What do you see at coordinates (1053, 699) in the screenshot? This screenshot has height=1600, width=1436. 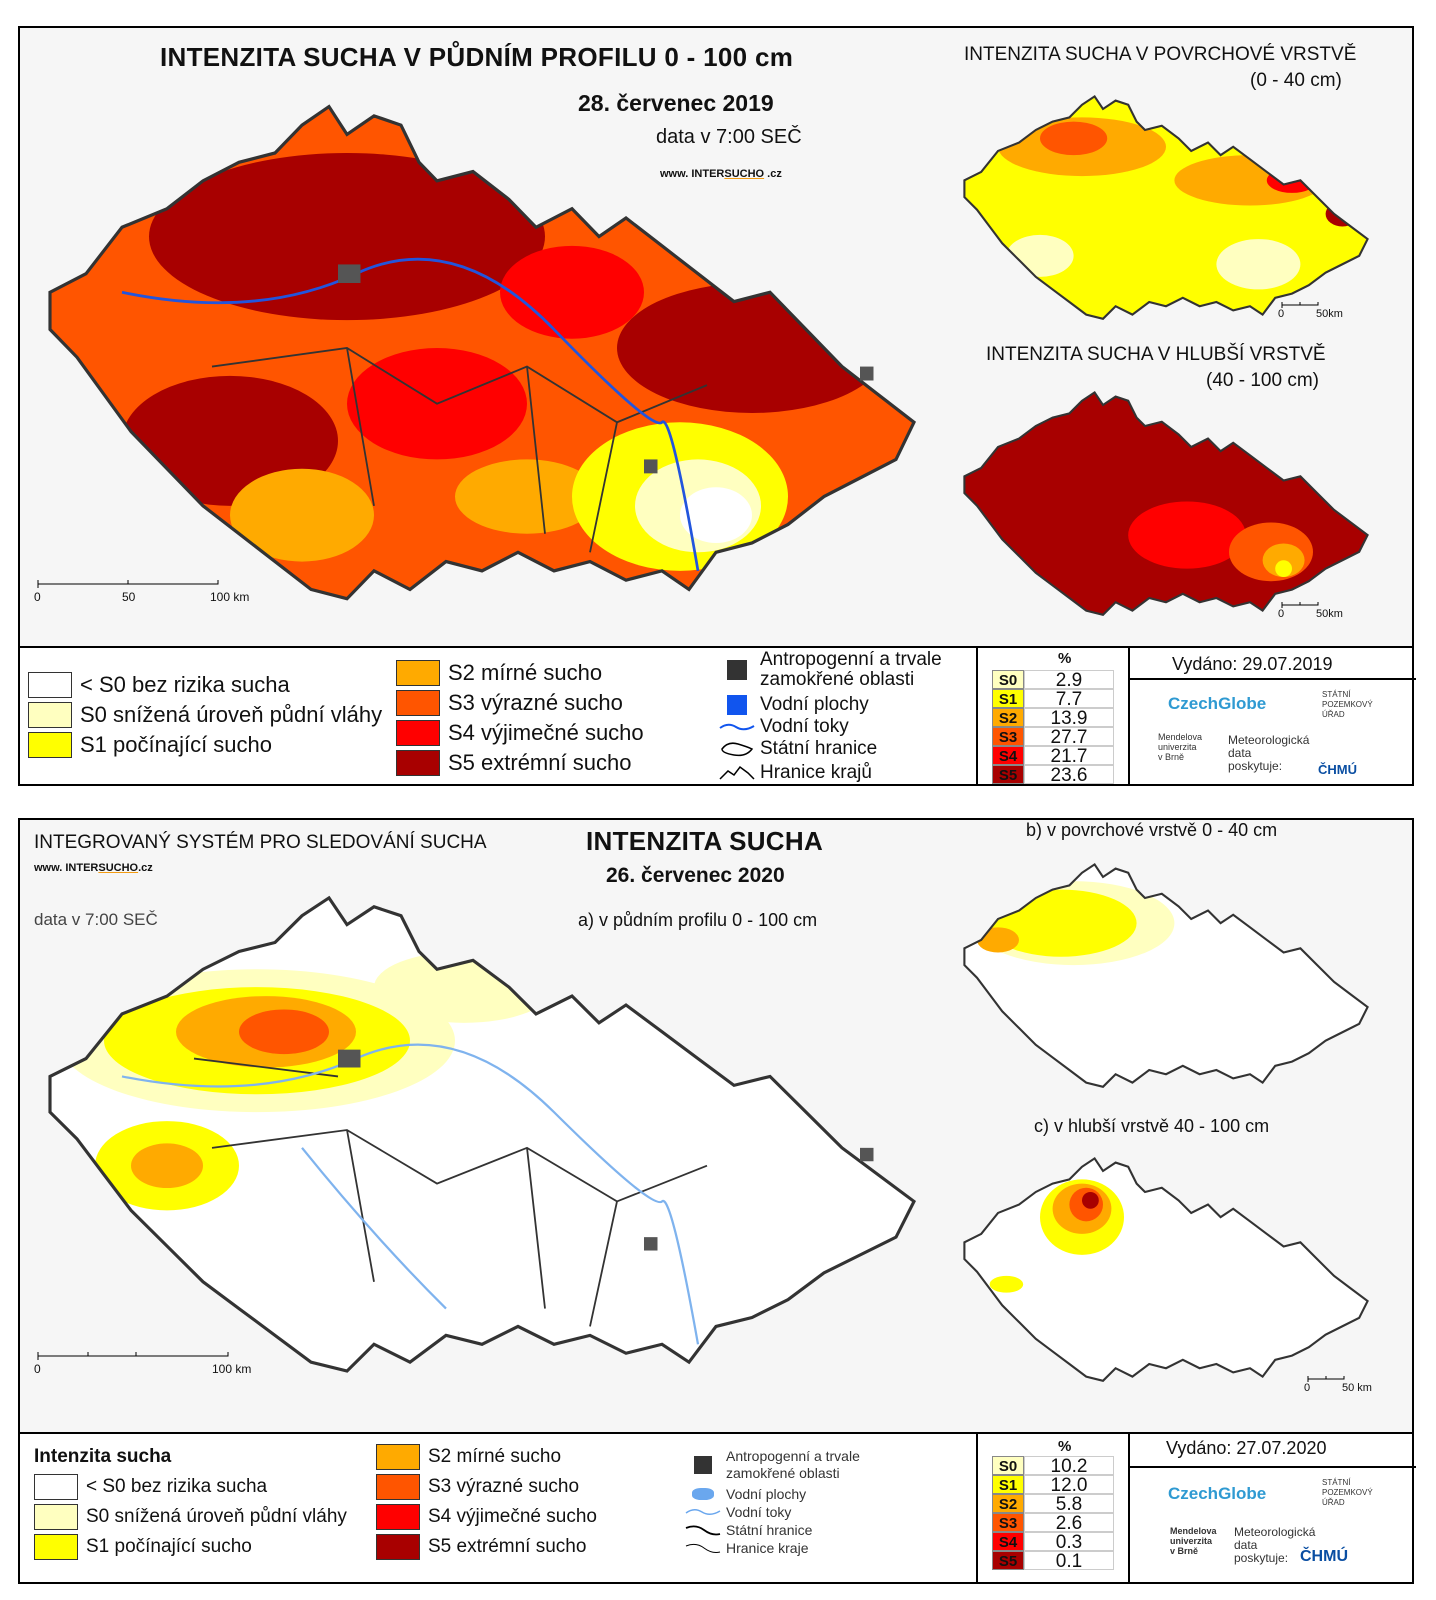 I see `pct-row-s1: S1 7.7` at bounding box center [1053, 699].